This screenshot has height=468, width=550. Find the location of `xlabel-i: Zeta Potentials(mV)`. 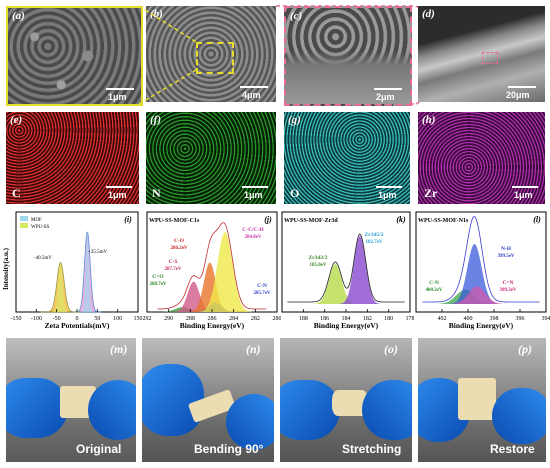

xlabel-i: Zeta Potentials(mV) is located at coordinates (77, 325).